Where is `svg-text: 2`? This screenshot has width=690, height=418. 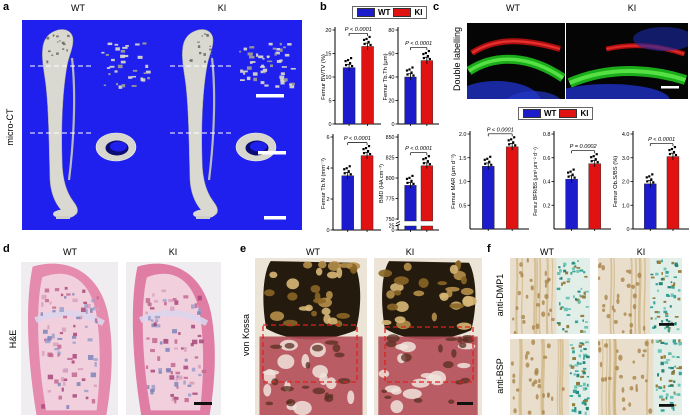
svg-text: 2 is located at coordinates (327, 200).